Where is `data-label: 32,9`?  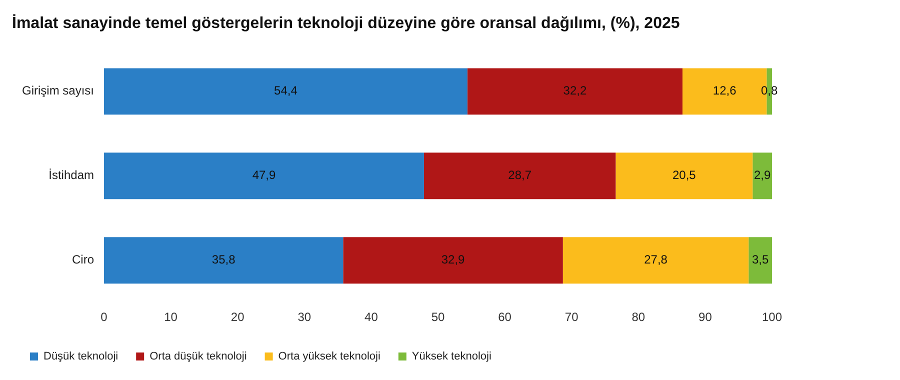 data-label: 32,9 is located at coordinates (453, 259).